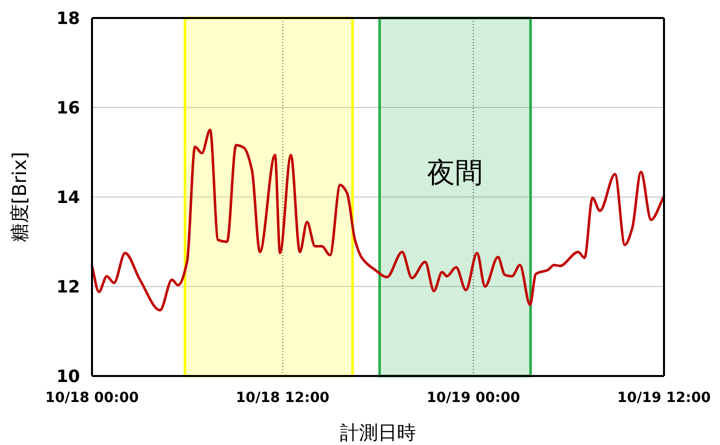 The height and width of the screenshot is (445, 720). Describe the element at coordinates (664, 398) in the screenshot. I see `x-tick-label: 10/19 12:00` at that location.